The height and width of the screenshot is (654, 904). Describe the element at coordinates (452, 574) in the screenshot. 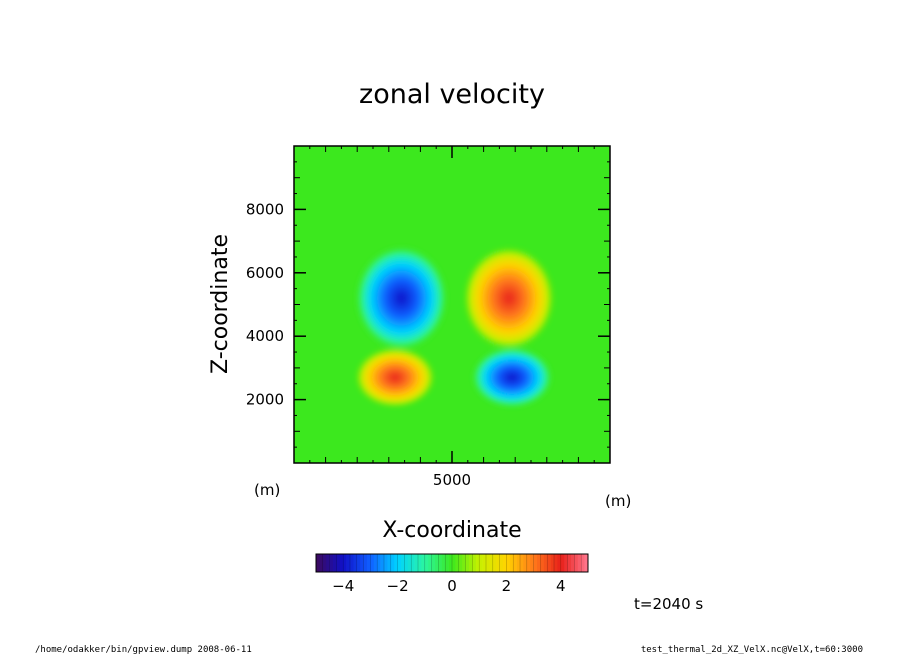

I see `colorbar: −4 −2 0 2 4` at that location.